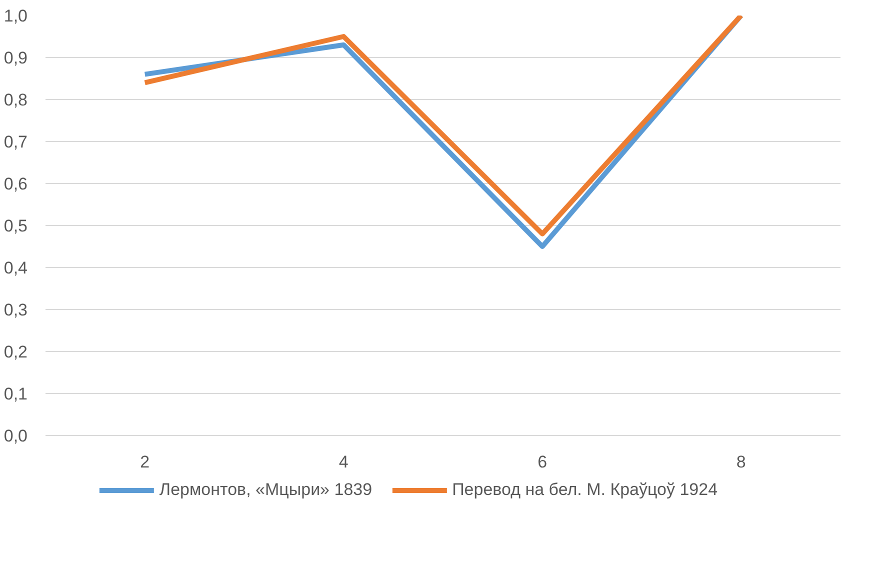  Describe the element at coordinates (16, 310) in the screenshot. I see `y-tick-label: 0,3` at that location.